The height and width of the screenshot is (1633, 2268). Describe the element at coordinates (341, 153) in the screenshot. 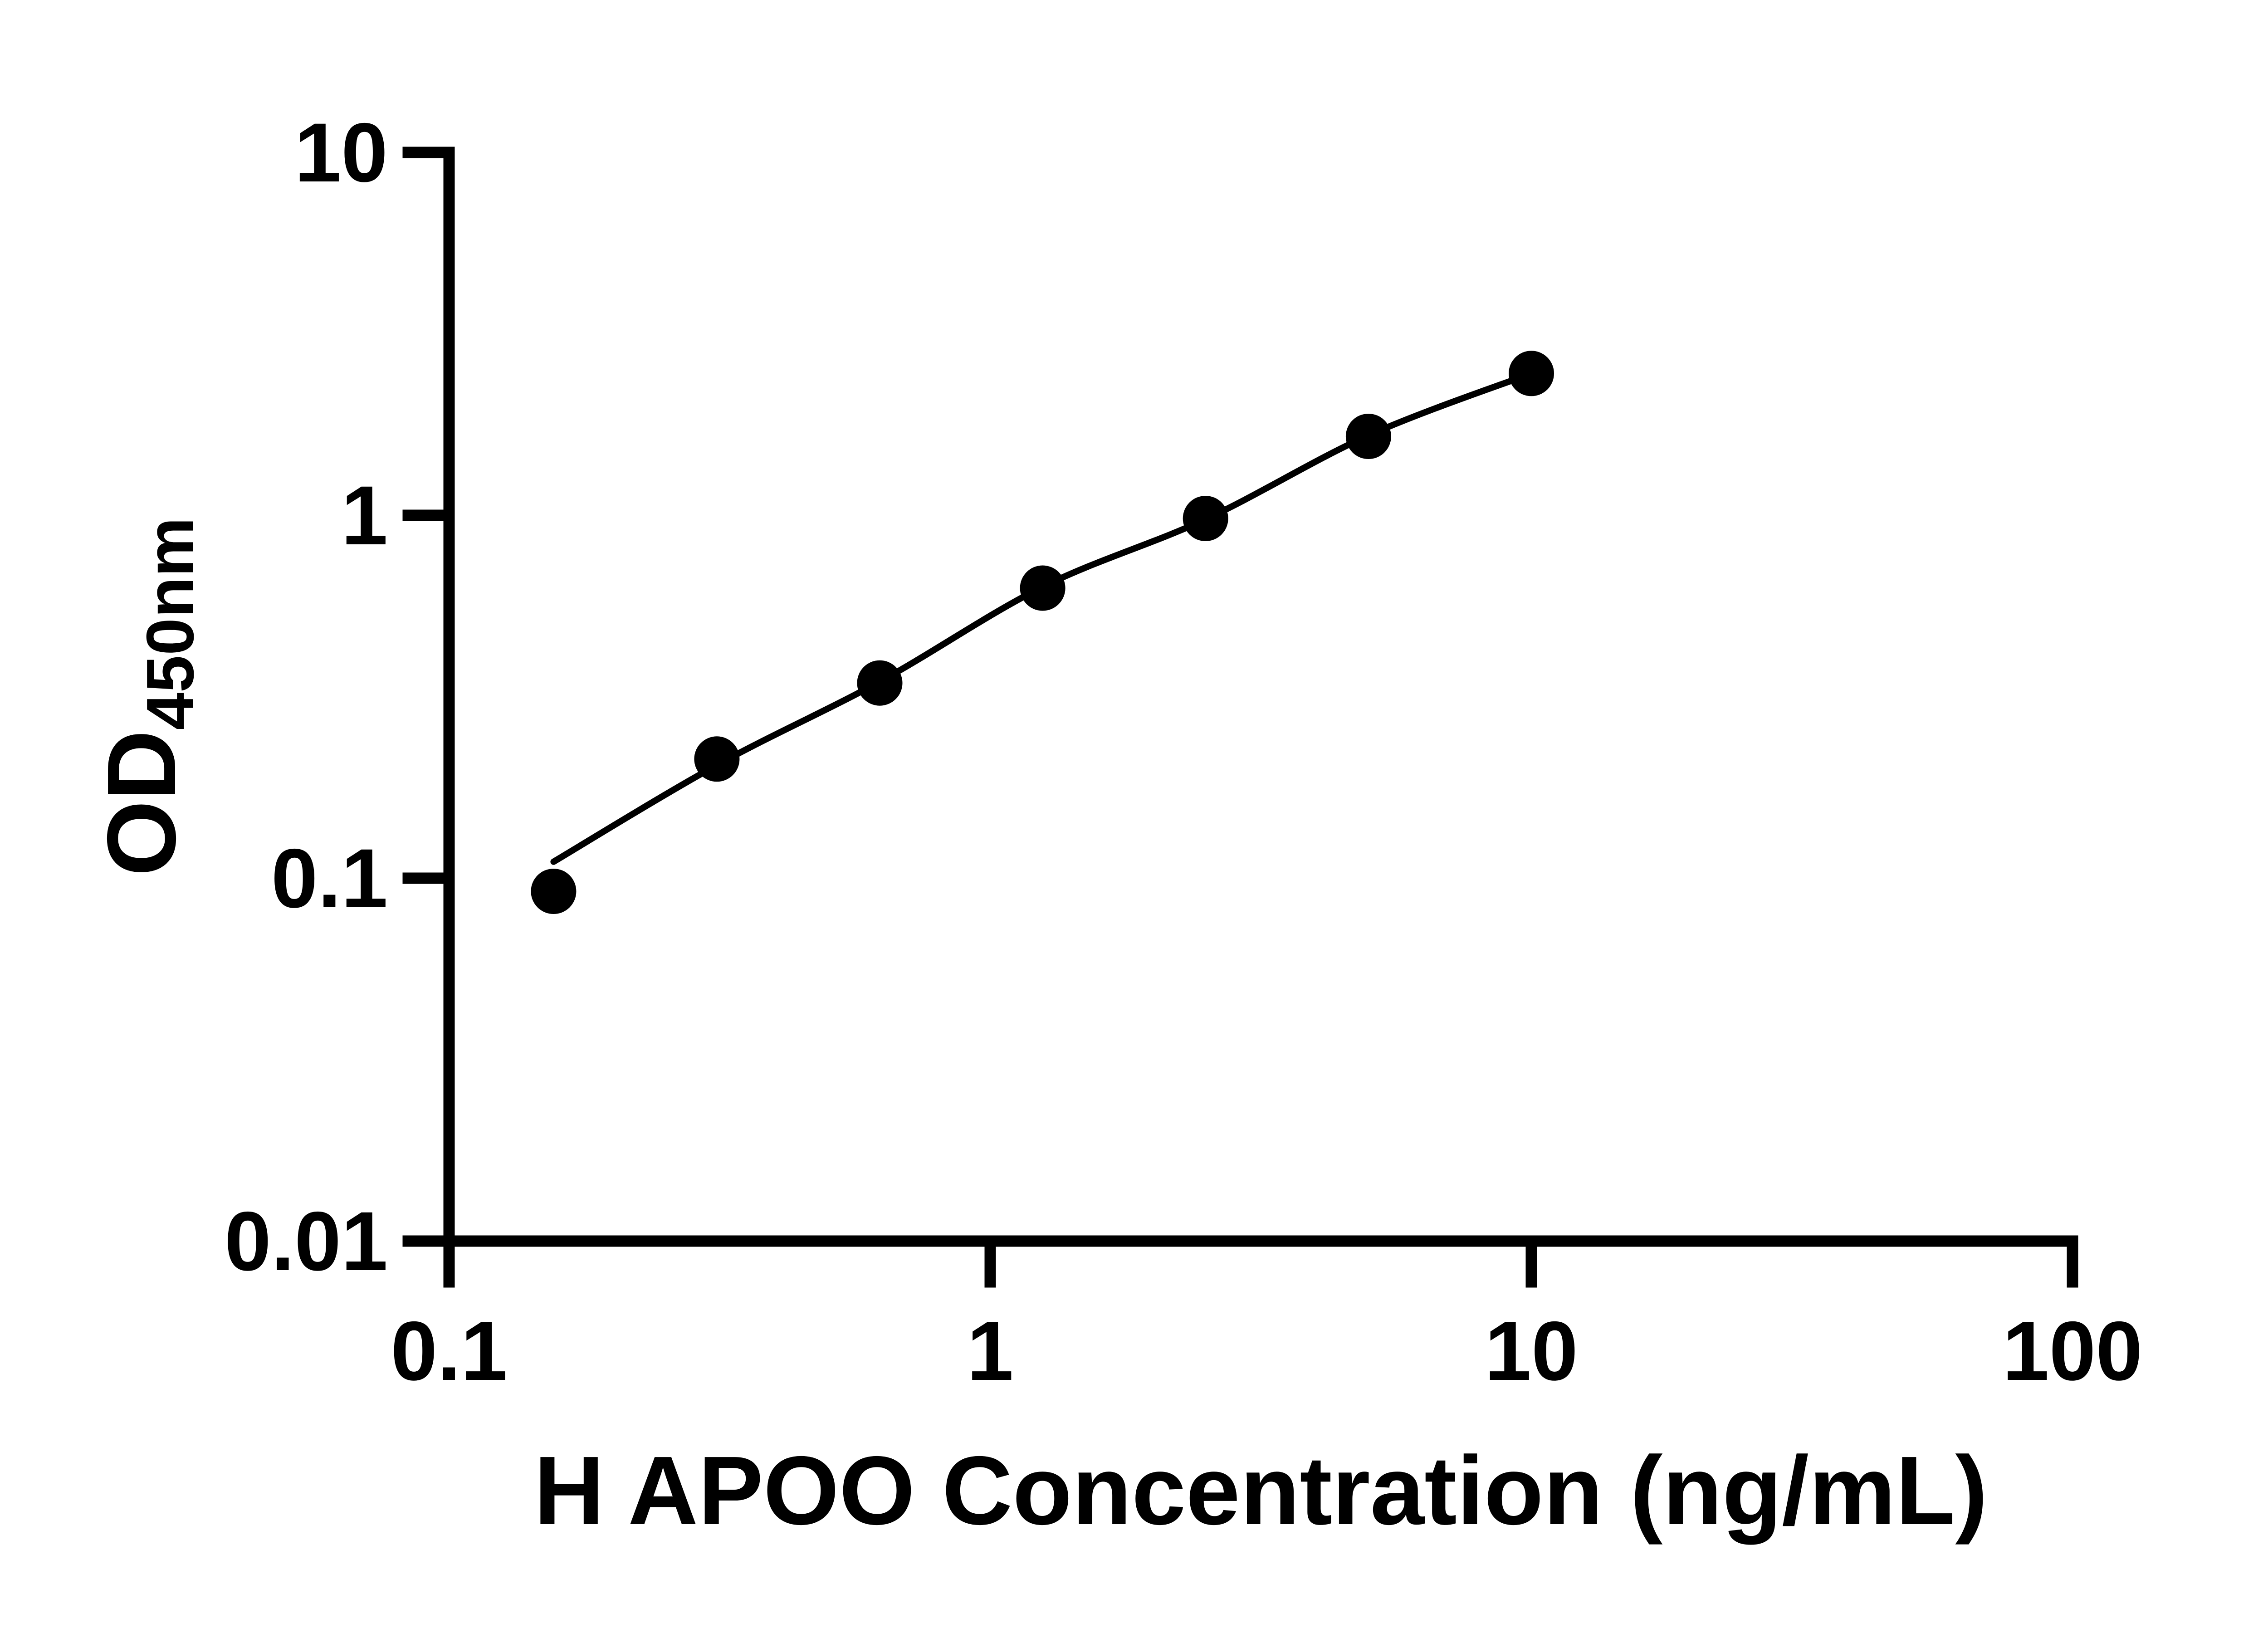

I see `y-tick-label: 10` at that location.